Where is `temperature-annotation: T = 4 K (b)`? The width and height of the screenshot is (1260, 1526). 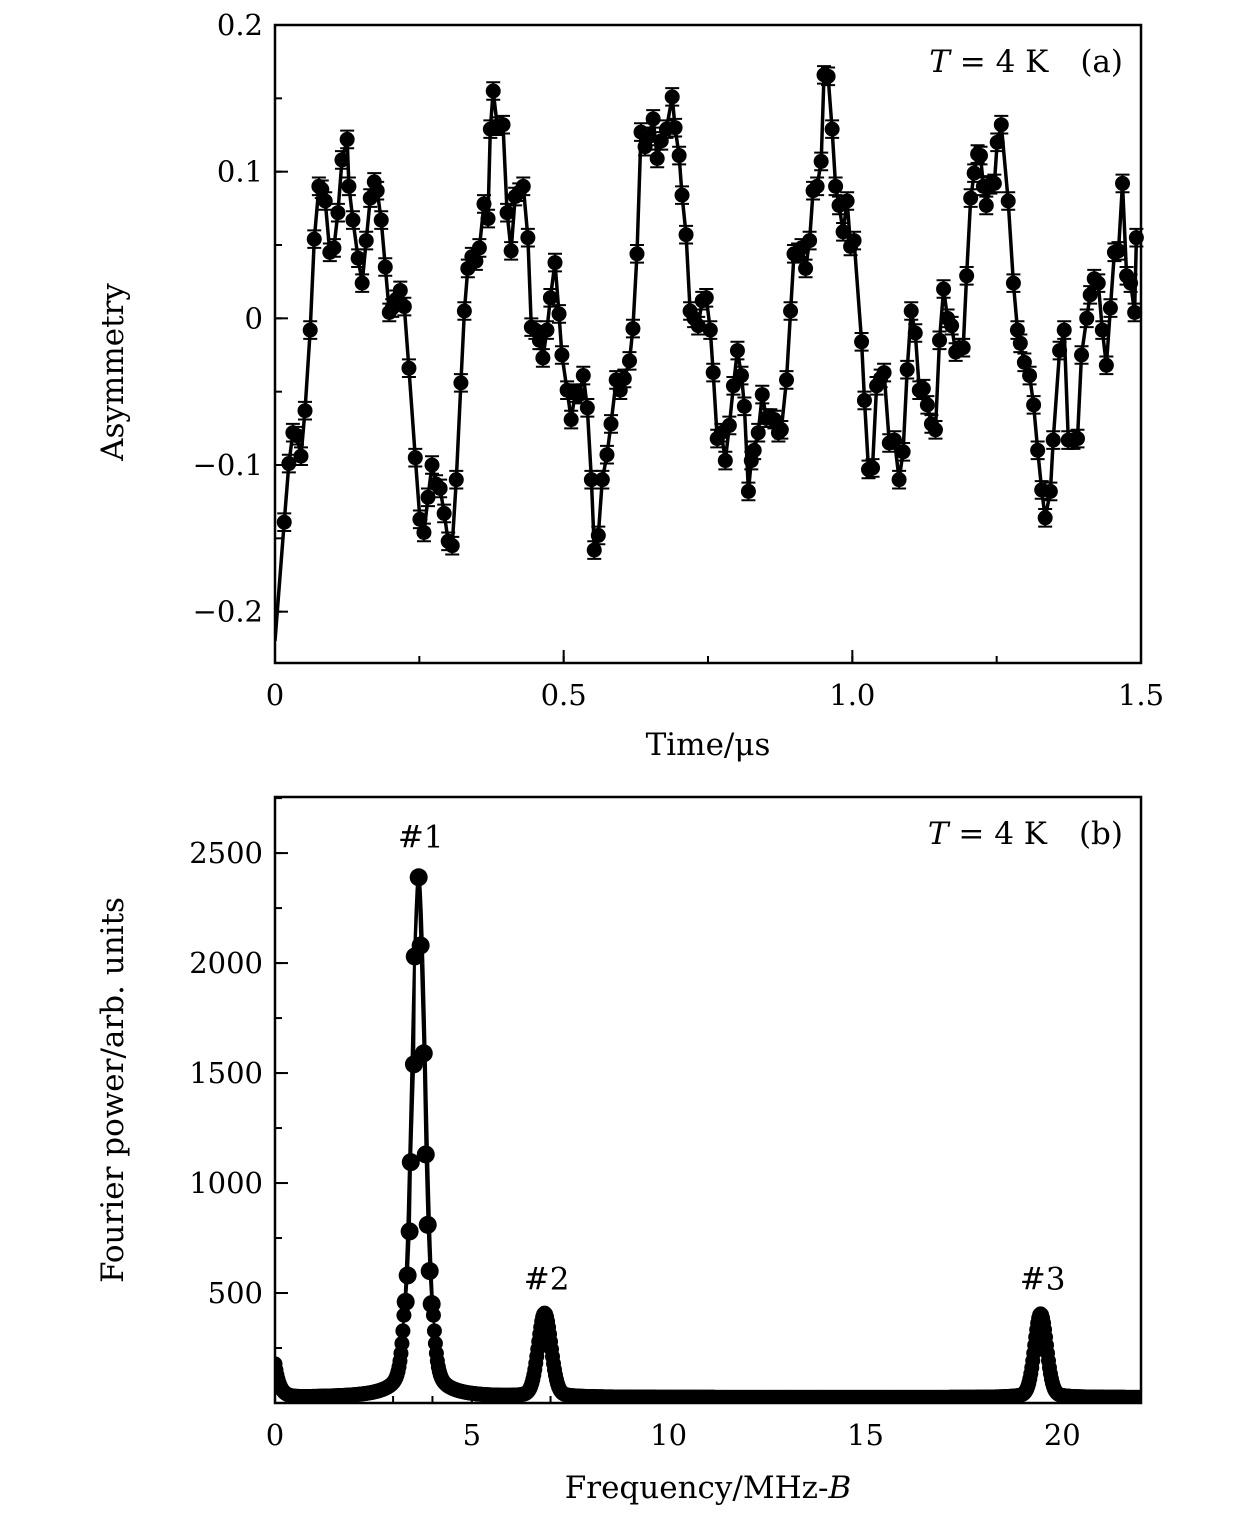
temperature-annotation: T = 4 K (b) is located at coordinates (1025, 834).